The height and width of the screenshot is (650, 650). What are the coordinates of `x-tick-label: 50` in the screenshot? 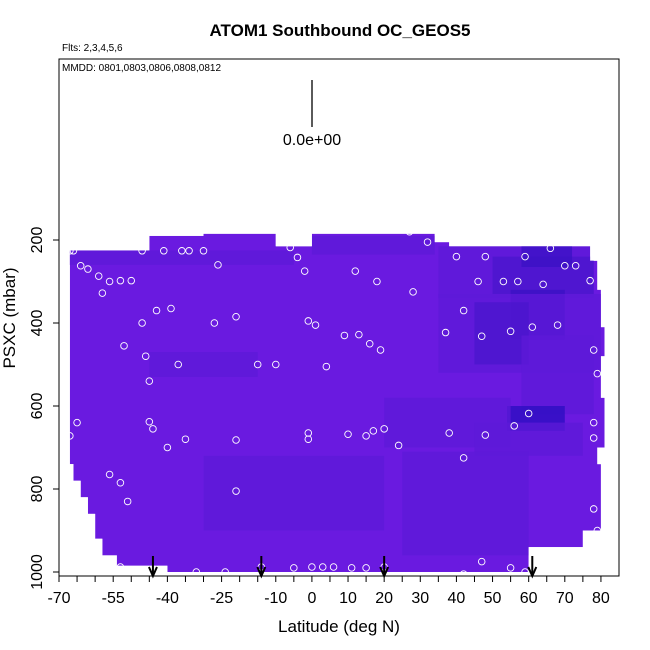 It's located at (493, 598).